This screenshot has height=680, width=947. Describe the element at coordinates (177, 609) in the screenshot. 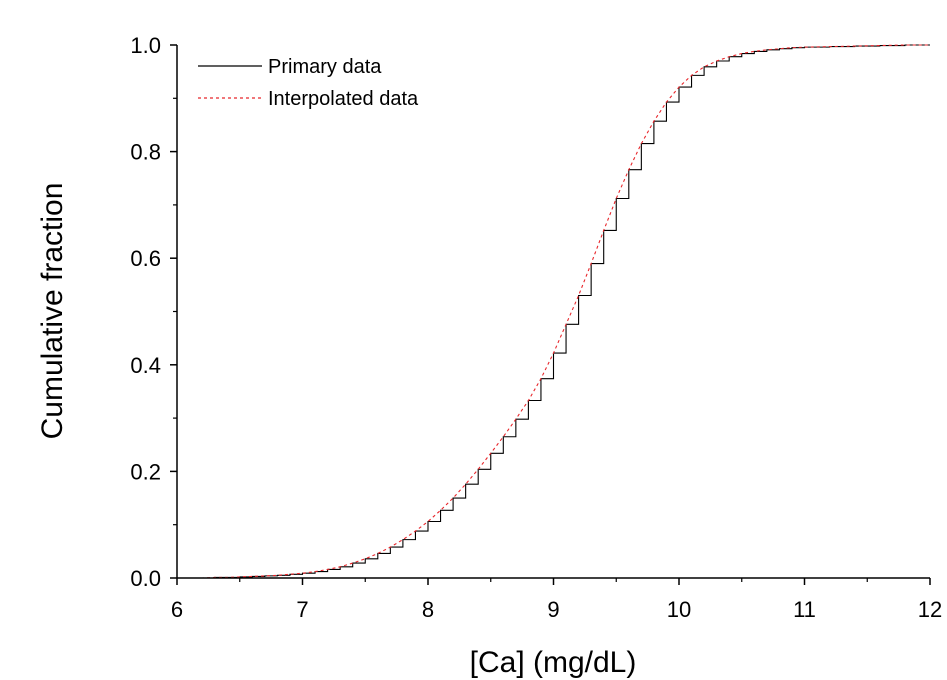

I see `x-tick-label-6: 6` at that location.